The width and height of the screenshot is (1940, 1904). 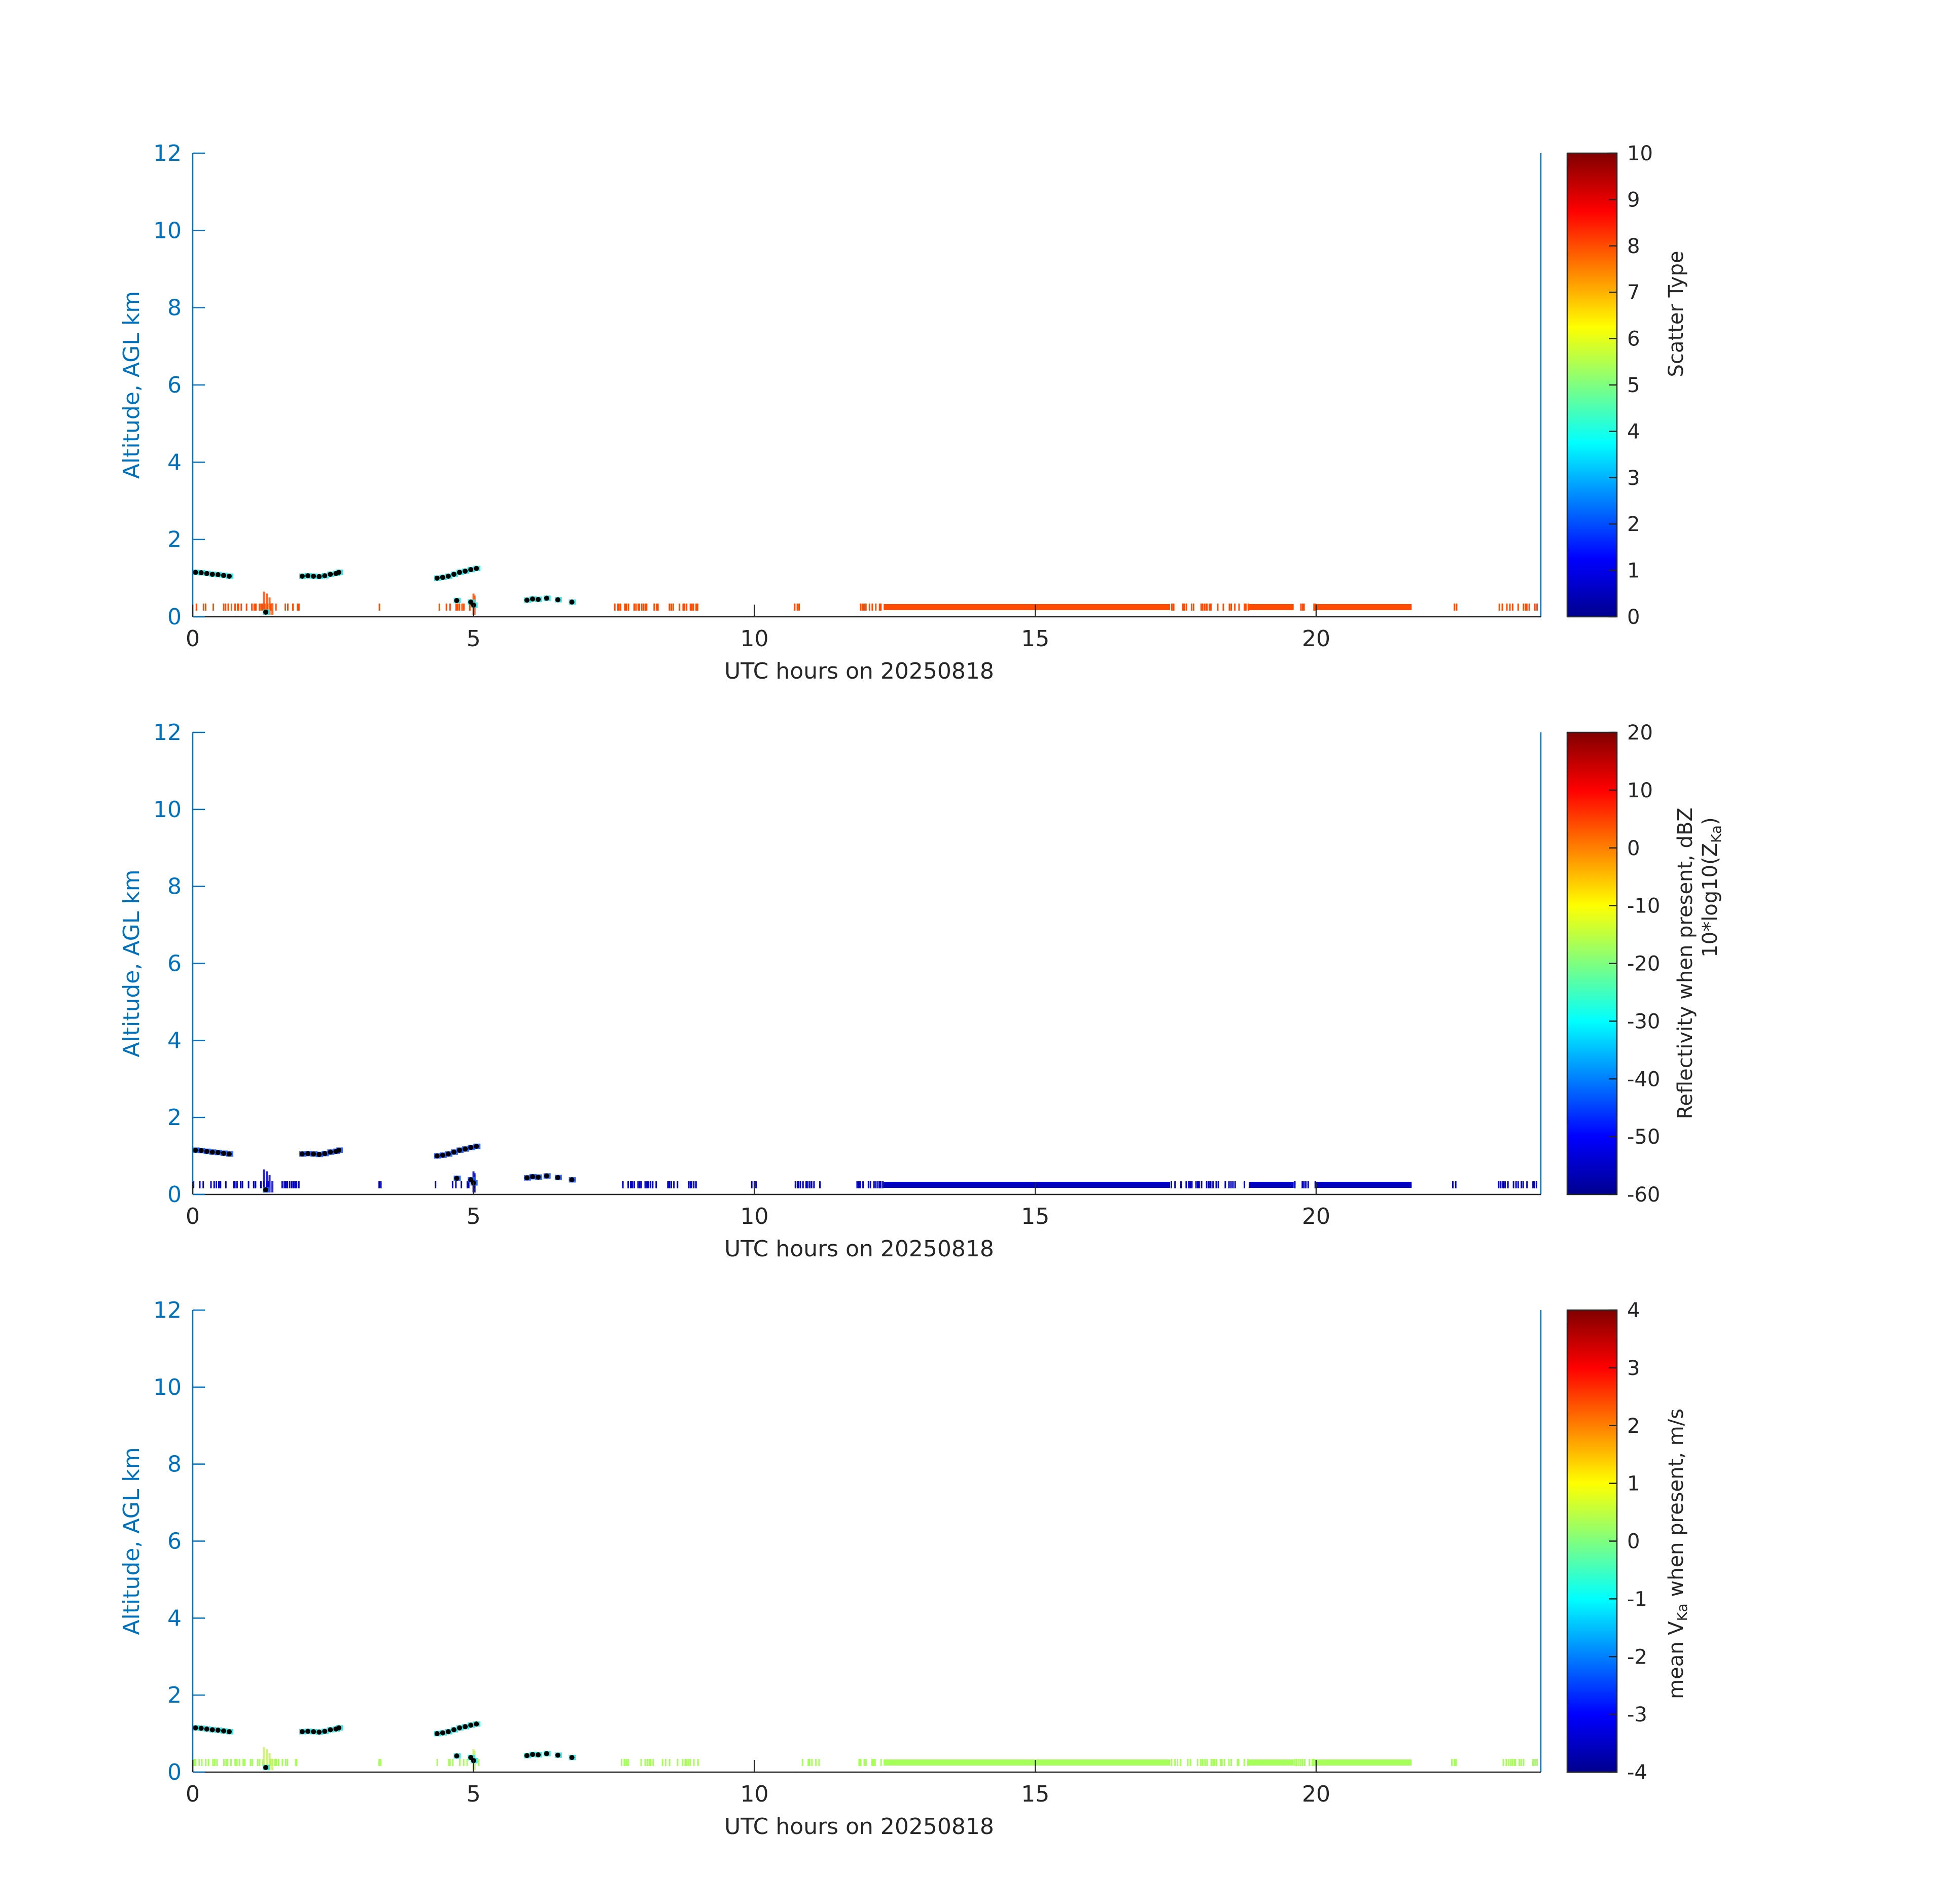 I want to click on y-tick-label: 6, so click(x=174, y=385).